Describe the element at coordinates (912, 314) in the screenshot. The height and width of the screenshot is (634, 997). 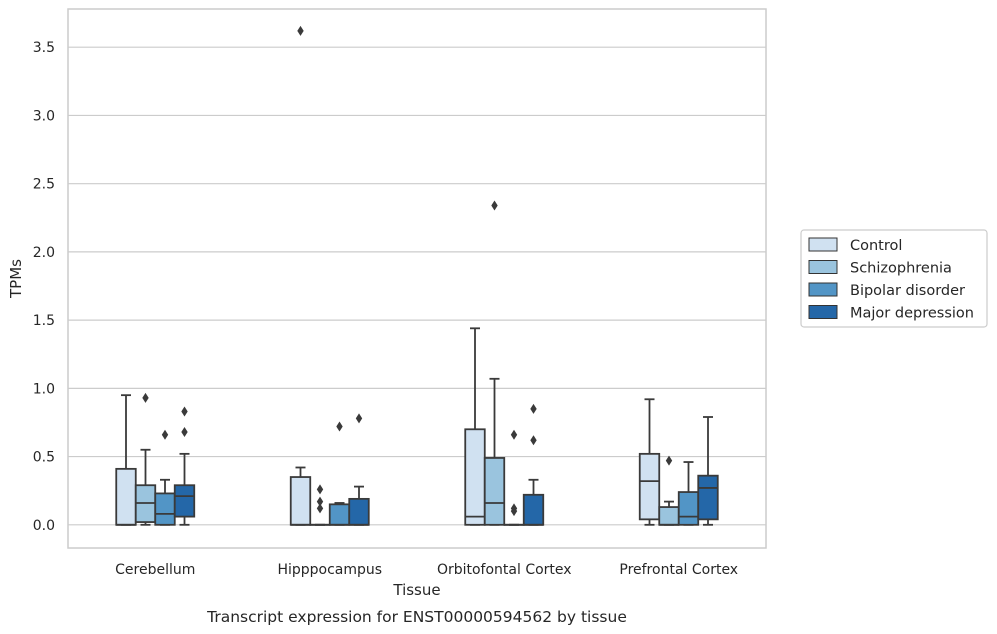
I see `legend-label: Major depression` at that location.